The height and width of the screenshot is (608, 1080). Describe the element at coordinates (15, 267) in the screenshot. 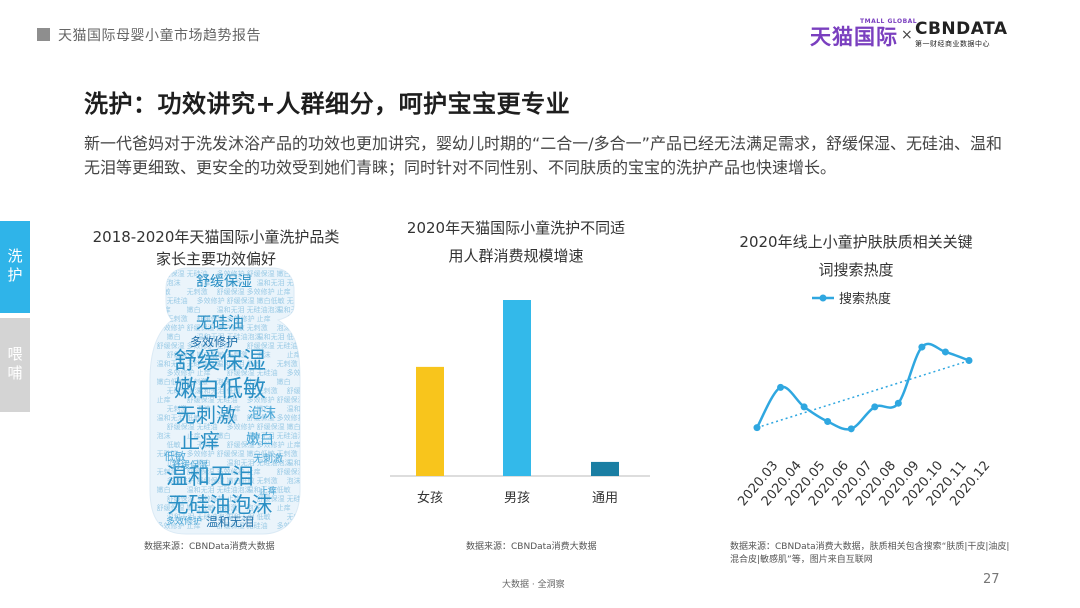

I see `tab-washcare: 洗护` at that location.